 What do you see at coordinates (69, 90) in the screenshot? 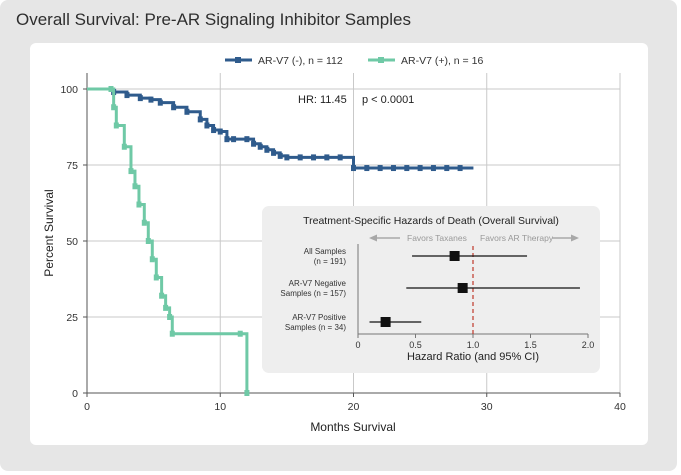
I see `y-tick-label: 100` at bounding box center [69, 90].